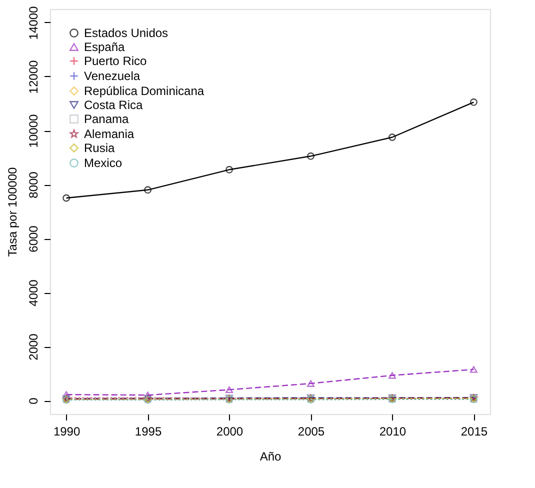 The width and height of the screenshot is (535, 488). What do you see at coordinates (105, 47) in the screenshot?
I see `legend-label: España` at bounding box center [105, 47].